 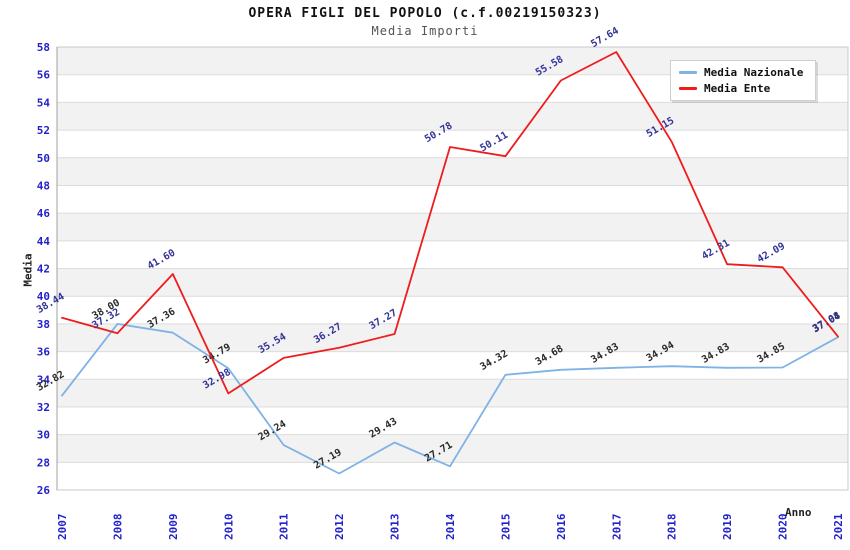 I want to click on y-tick-label: 52, so click(x=43, y=130).